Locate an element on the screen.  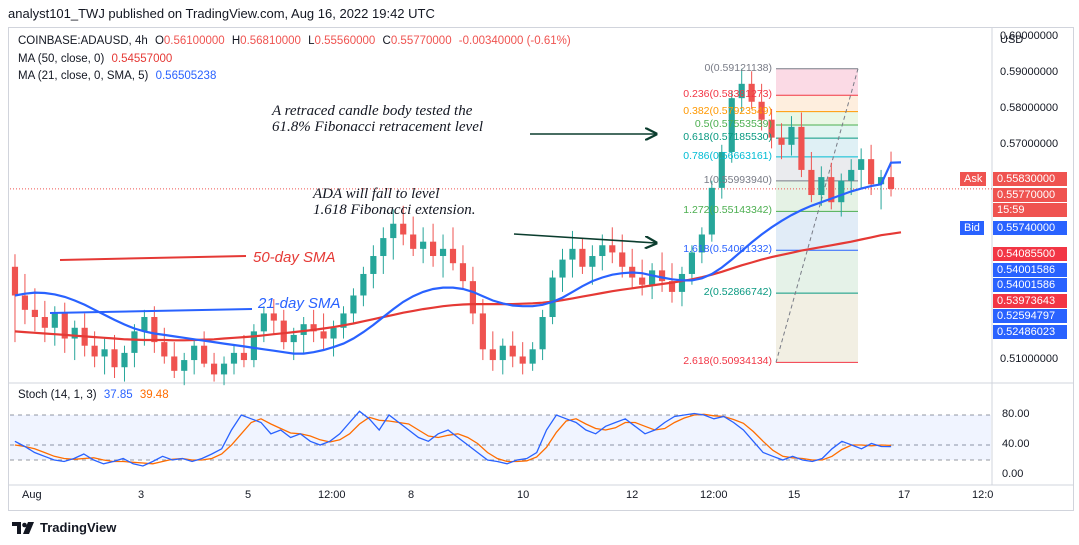
stoch-label: Stoch (14, 1, 3) is located at coordinates (57, 395).